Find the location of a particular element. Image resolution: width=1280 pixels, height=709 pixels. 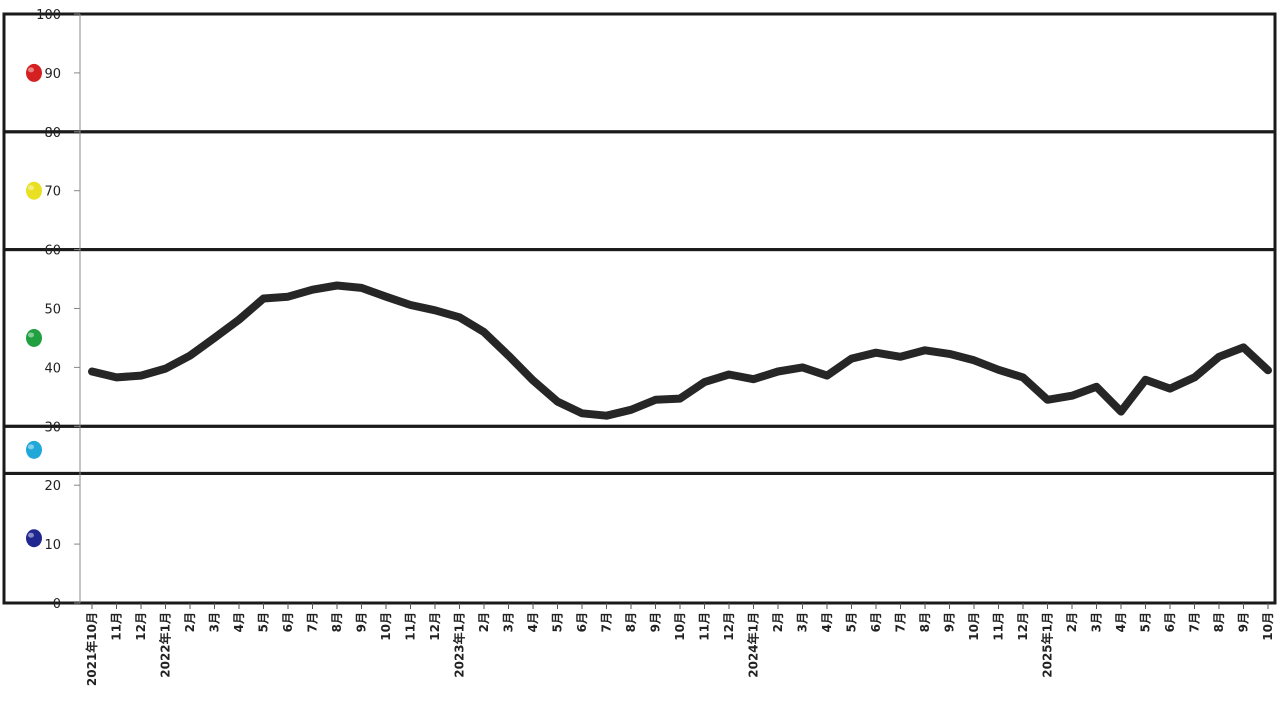

x-tick-label: 2021年10月 is located at coordinates (91, 649).